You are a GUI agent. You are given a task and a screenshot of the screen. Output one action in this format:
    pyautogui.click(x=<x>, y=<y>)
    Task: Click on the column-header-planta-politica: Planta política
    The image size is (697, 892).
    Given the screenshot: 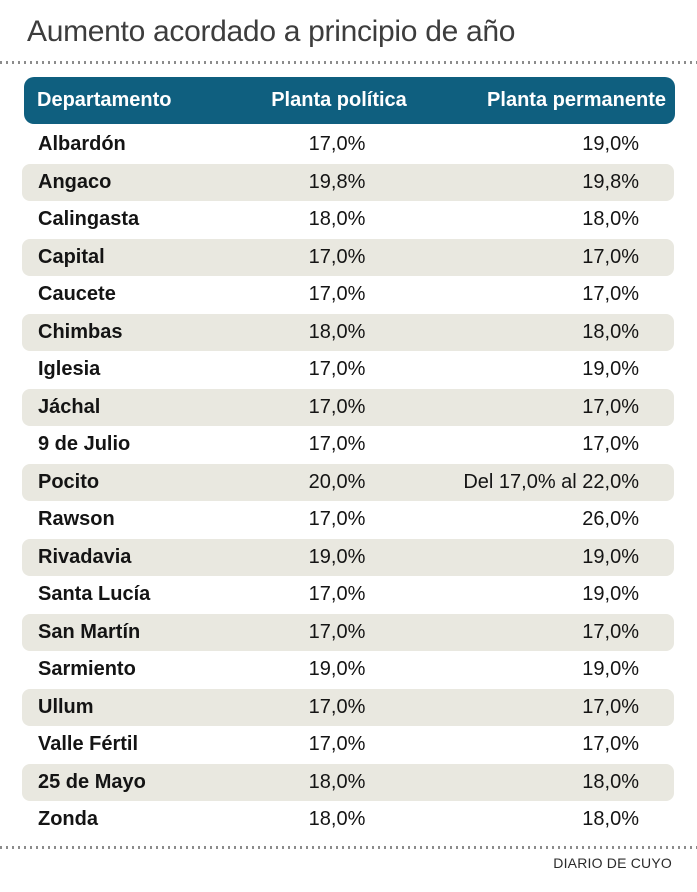 What is the action you would take?
    pyautogui.click(x=339, y=100)
    